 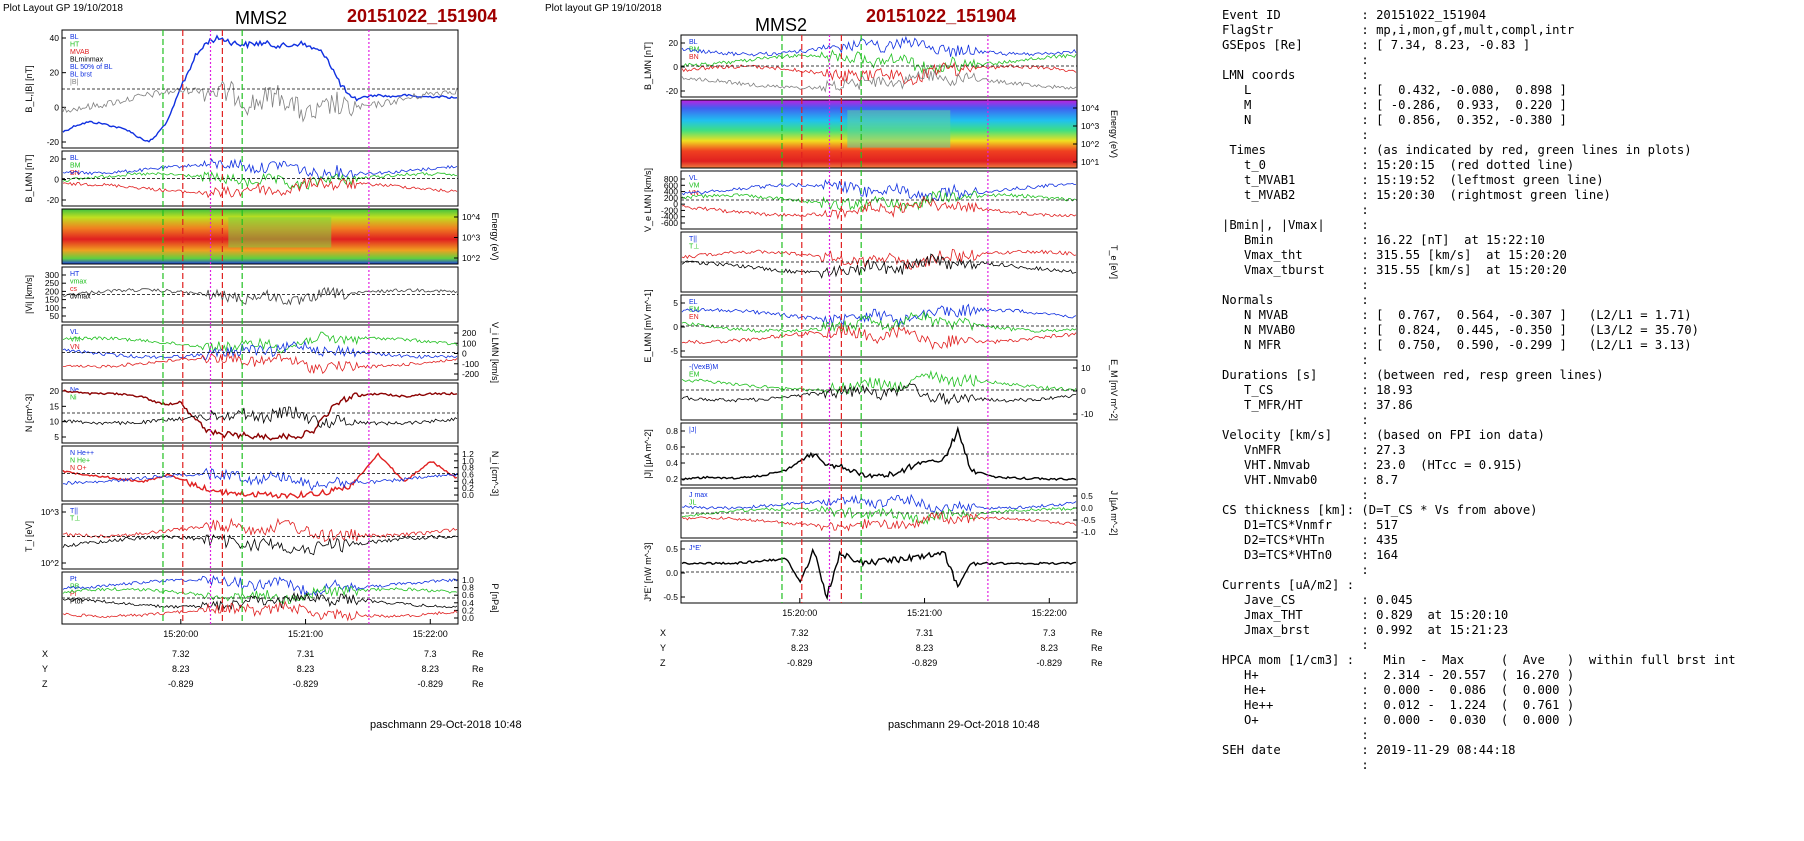 I want to click on legend-entry: J*E', so click(x=695, y=548).